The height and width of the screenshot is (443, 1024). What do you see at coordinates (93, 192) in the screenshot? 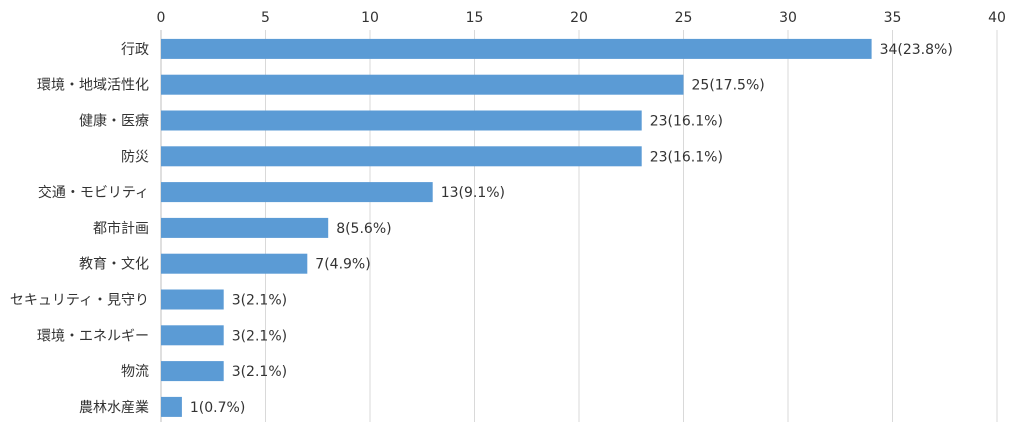
I see `category-label: 交通・モビリティ` at bounding box center [93, 192].